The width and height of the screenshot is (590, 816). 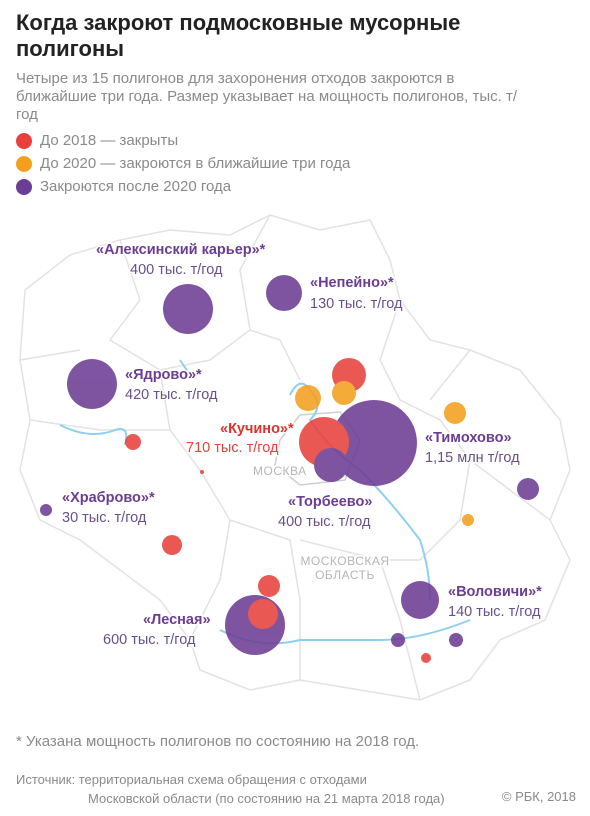 I want to click on legend-label: Закроются после 2020 года, so click(x=136, y=186).